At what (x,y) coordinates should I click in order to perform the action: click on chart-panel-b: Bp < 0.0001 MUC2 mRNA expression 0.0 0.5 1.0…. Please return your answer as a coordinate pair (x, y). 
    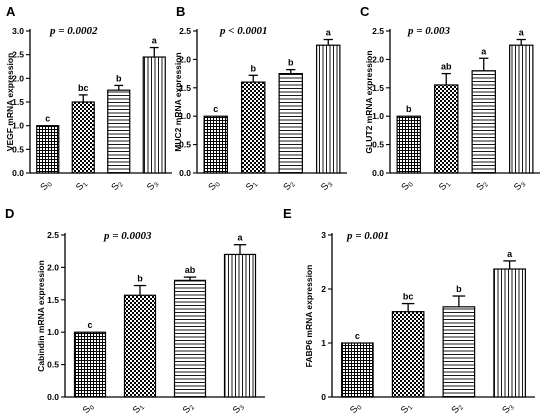
    Looking at the image, I should click on (260, 98).